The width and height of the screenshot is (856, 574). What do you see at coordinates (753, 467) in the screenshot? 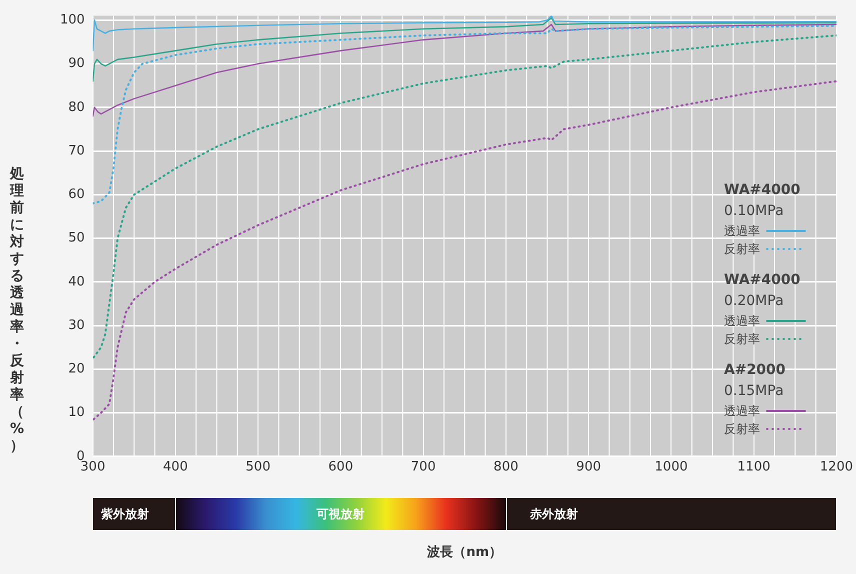
I see `x-tick-label: 1100` at bounding box center [753, 467].